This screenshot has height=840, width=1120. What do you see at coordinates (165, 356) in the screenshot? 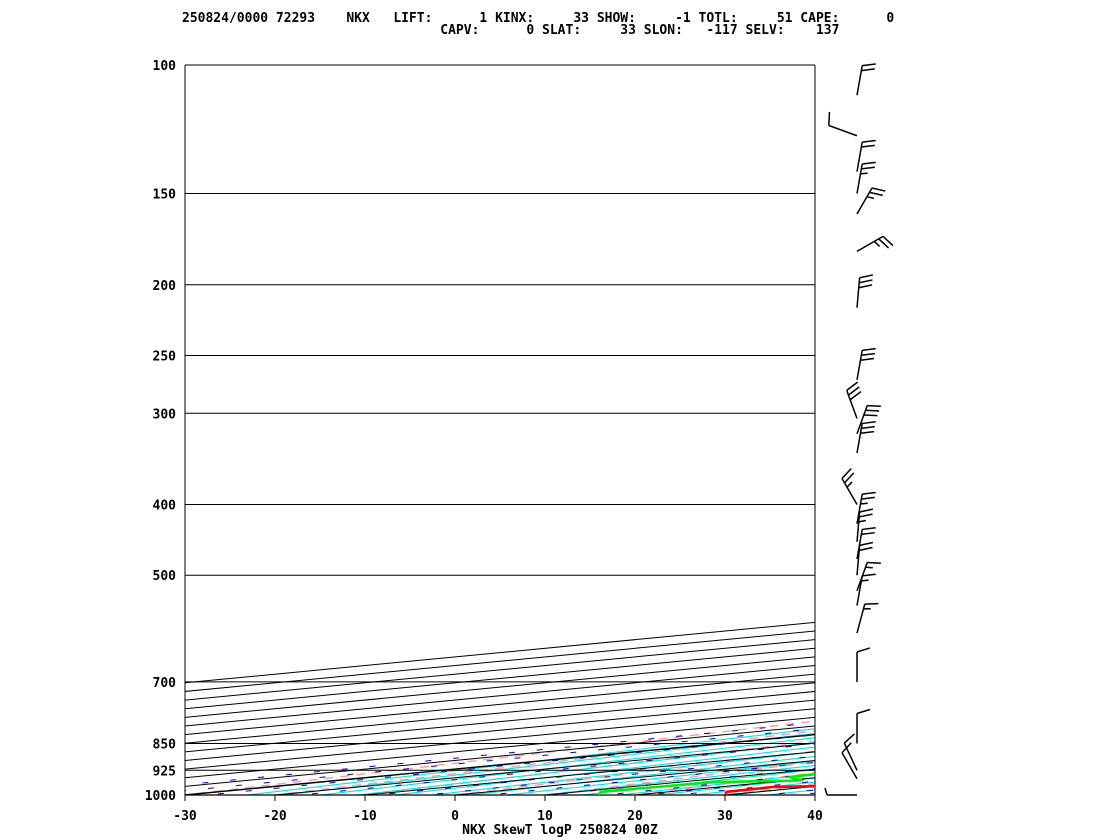
I see `pressure-tick-label: 250` at bounding box center [165, 356].